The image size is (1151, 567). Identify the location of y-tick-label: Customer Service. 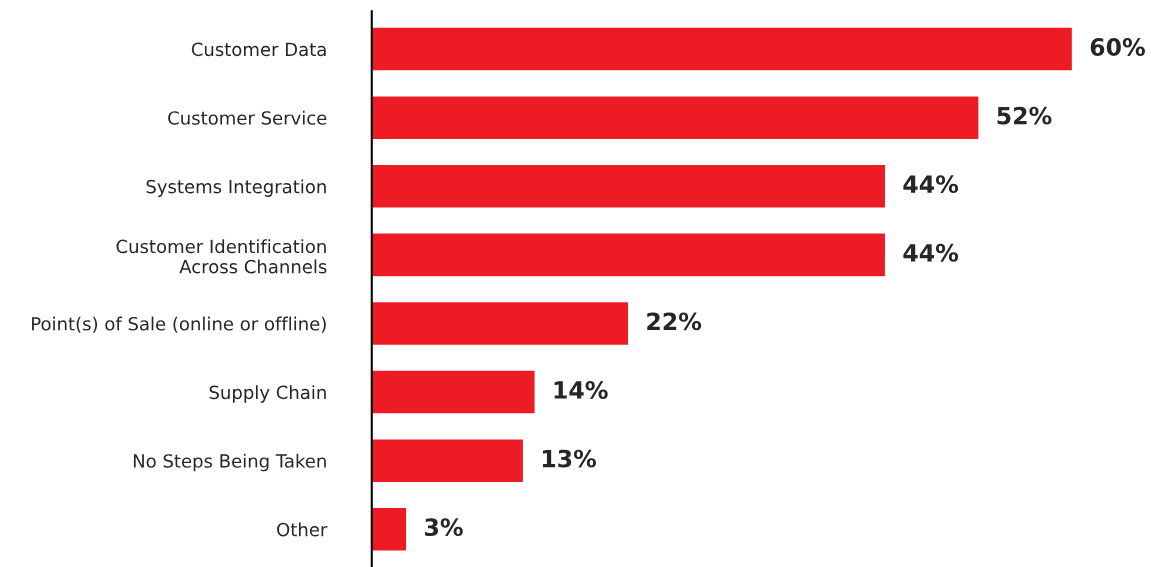
(247, 117).